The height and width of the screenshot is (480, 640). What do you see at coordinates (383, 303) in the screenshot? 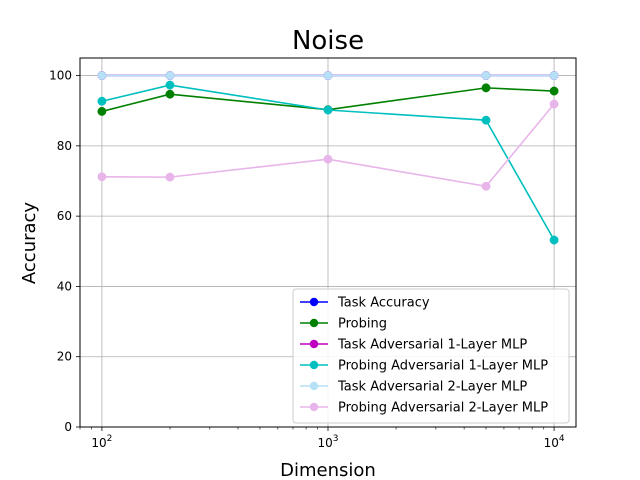
I see `legend-label: Task Accuracy` at bounding box center [383, 303].